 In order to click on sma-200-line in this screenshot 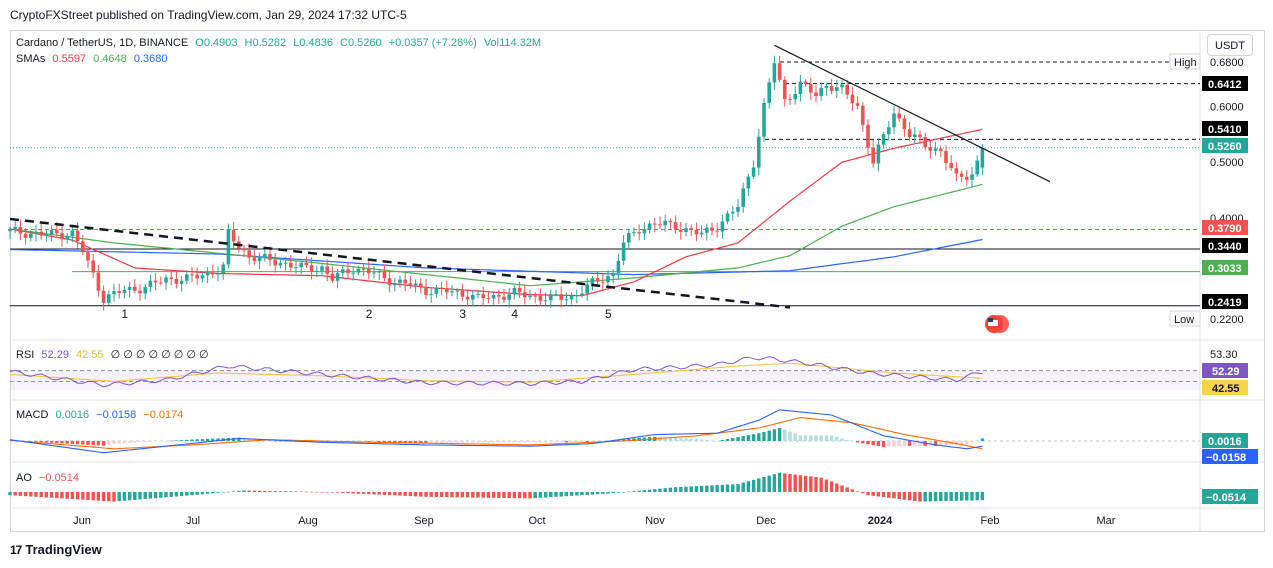, I will do `click(496, 257)`.